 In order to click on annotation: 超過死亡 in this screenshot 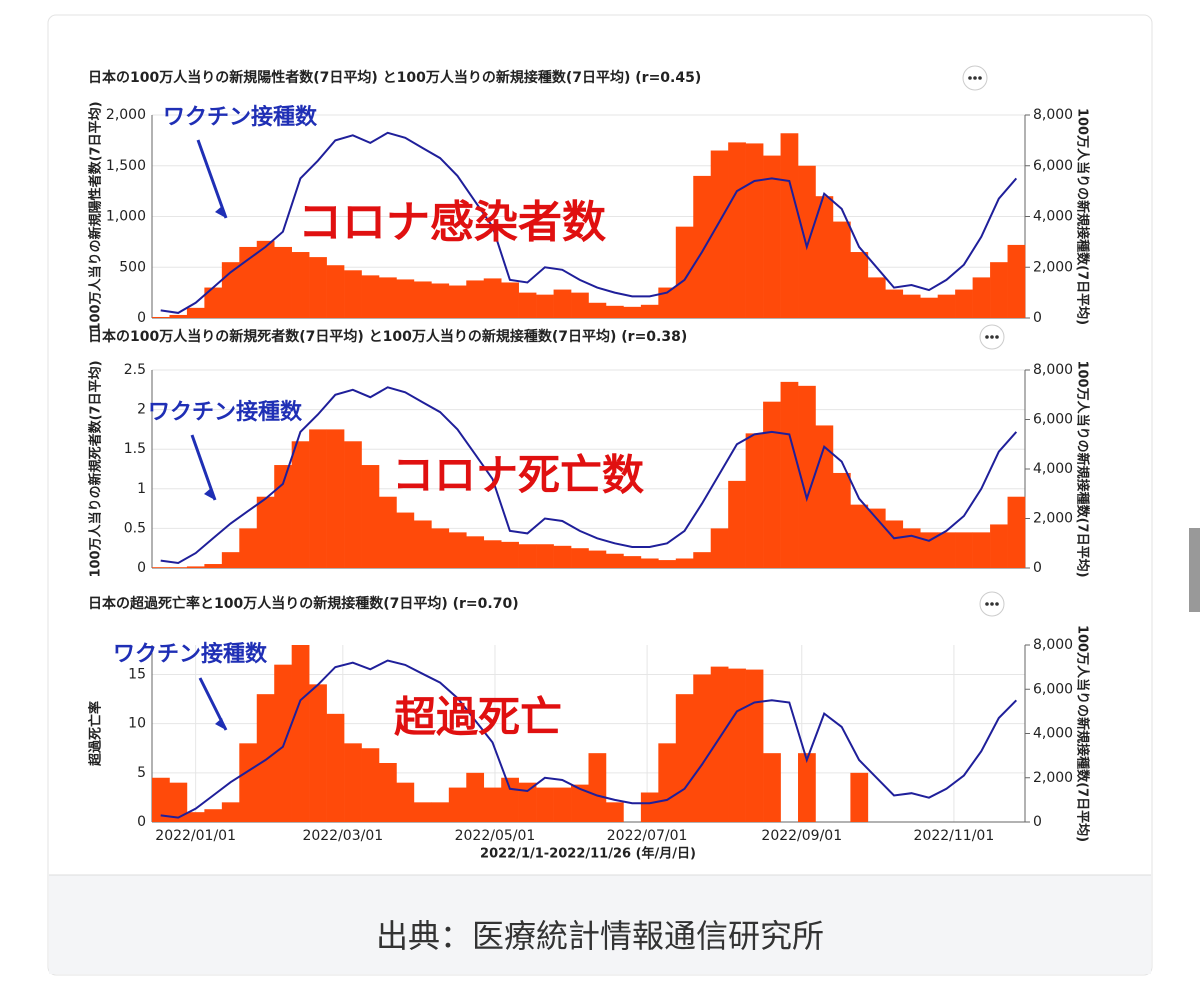, I will do `click(478, 717)`.